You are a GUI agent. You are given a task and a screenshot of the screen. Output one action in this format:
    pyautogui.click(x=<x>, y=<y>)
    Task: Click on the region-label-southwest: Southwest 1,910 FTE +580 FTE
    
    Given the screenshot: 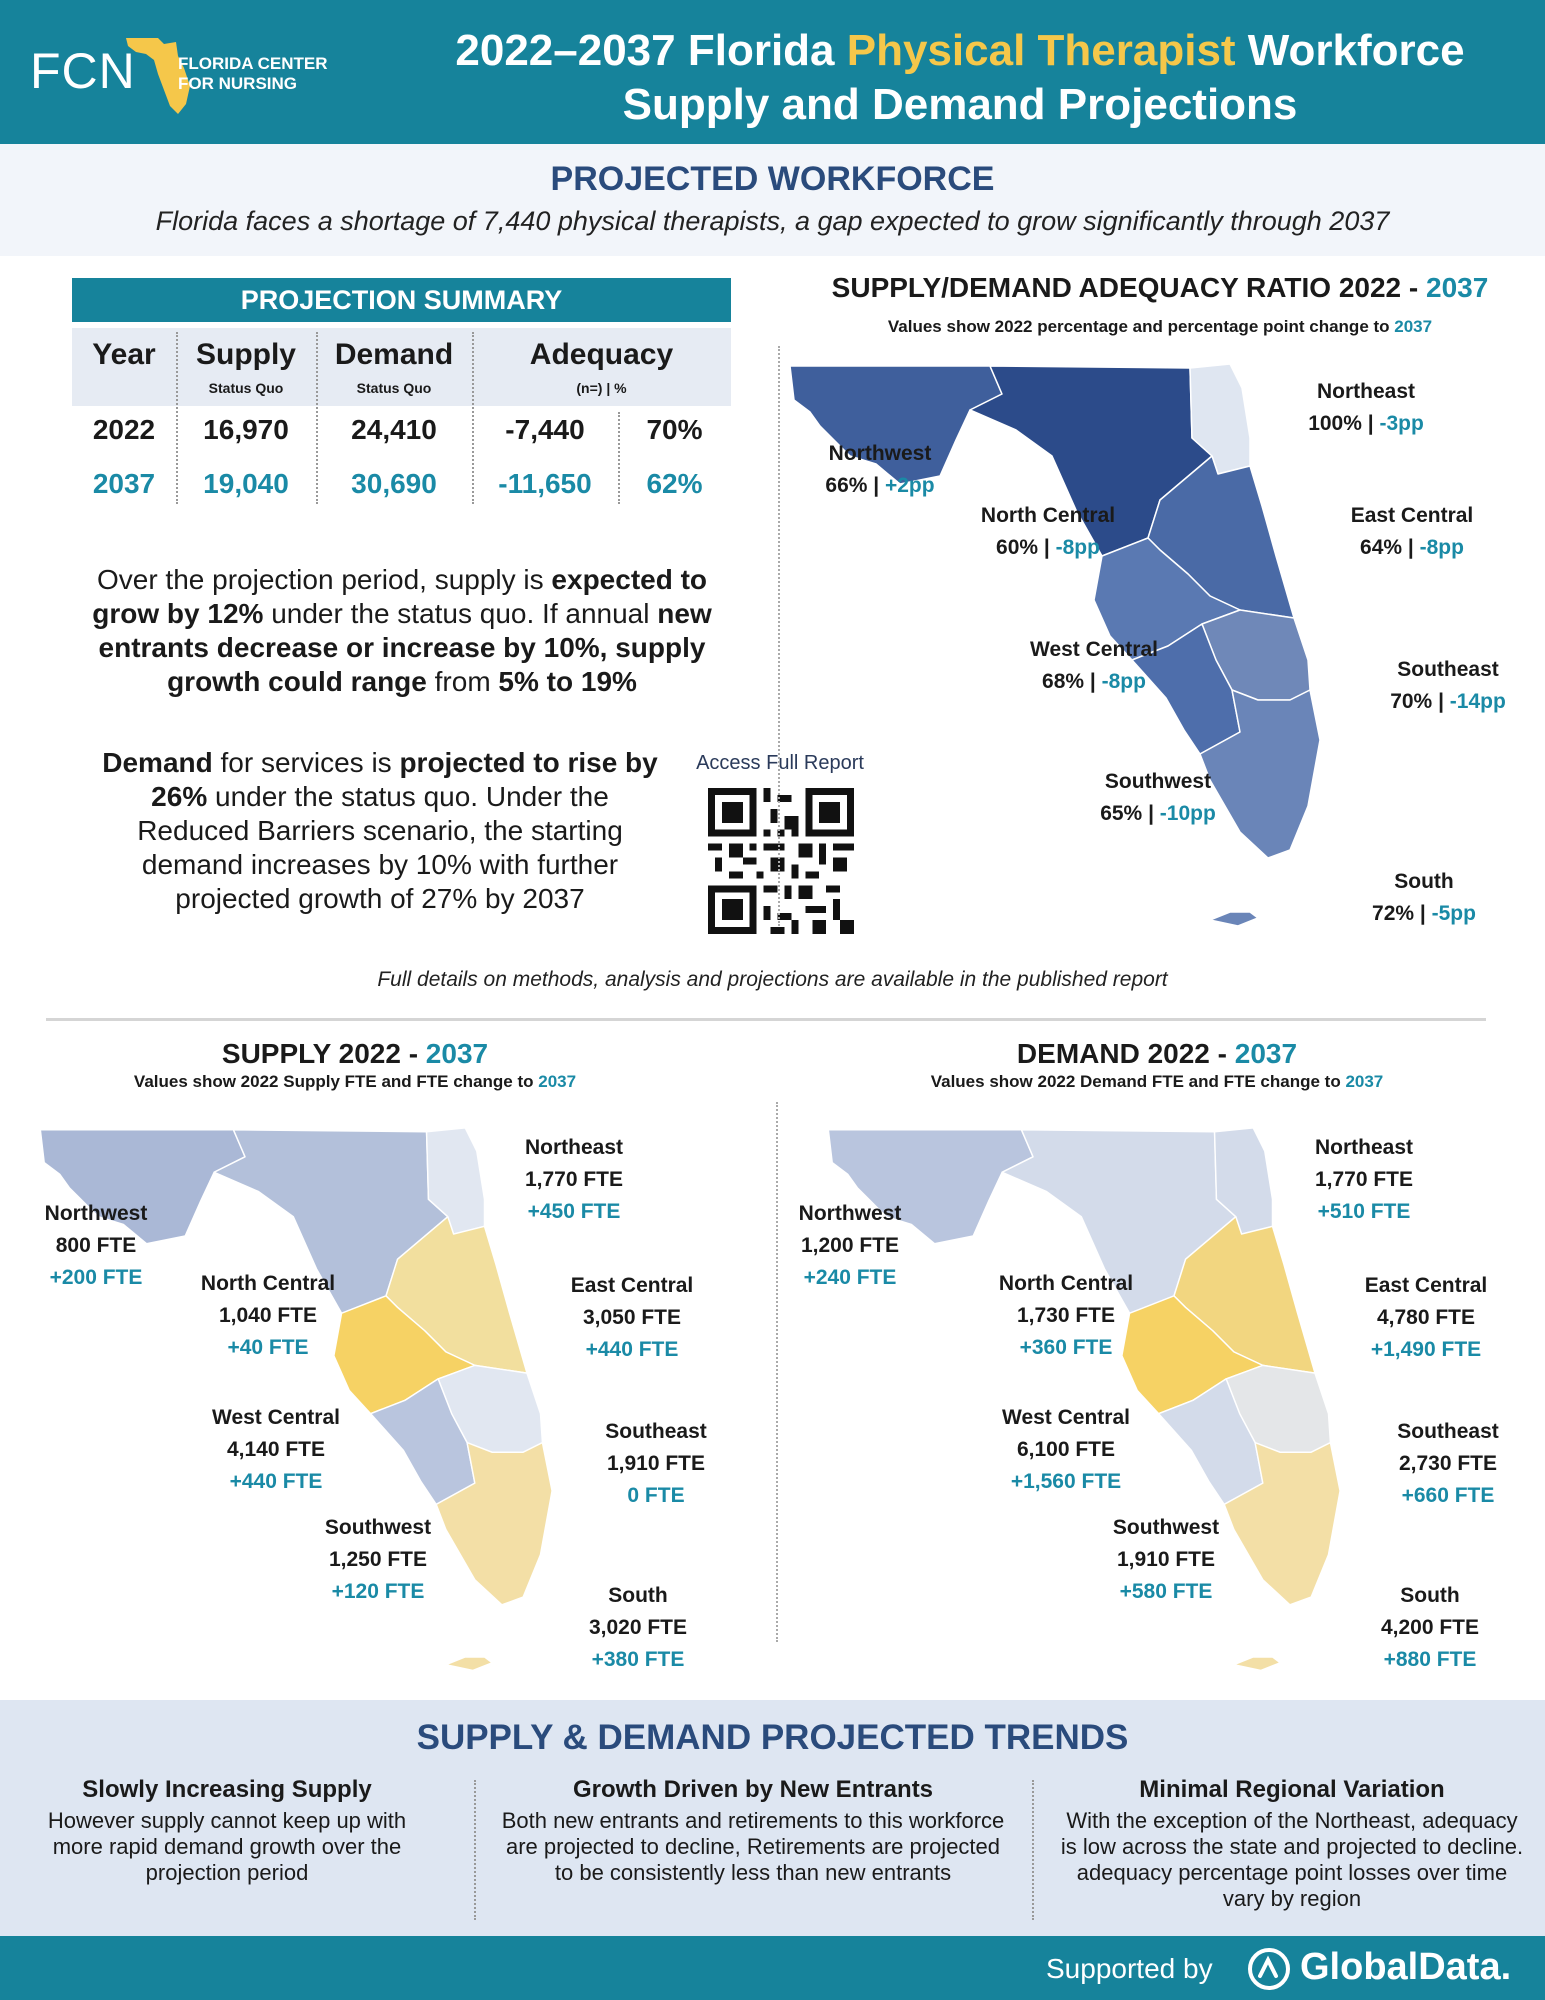 What is the action you would take?
    pyautogui.click(x=1166, y=1560)
    